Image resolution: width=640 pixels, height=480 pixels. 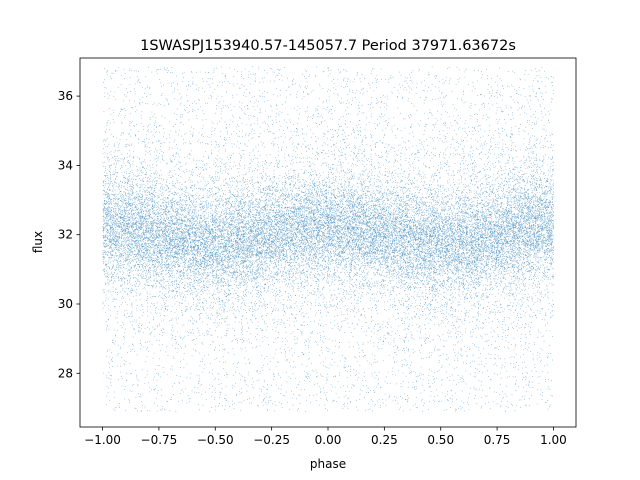 I want to click on x-tick-label: −0.75, so click(x=159, y=440).